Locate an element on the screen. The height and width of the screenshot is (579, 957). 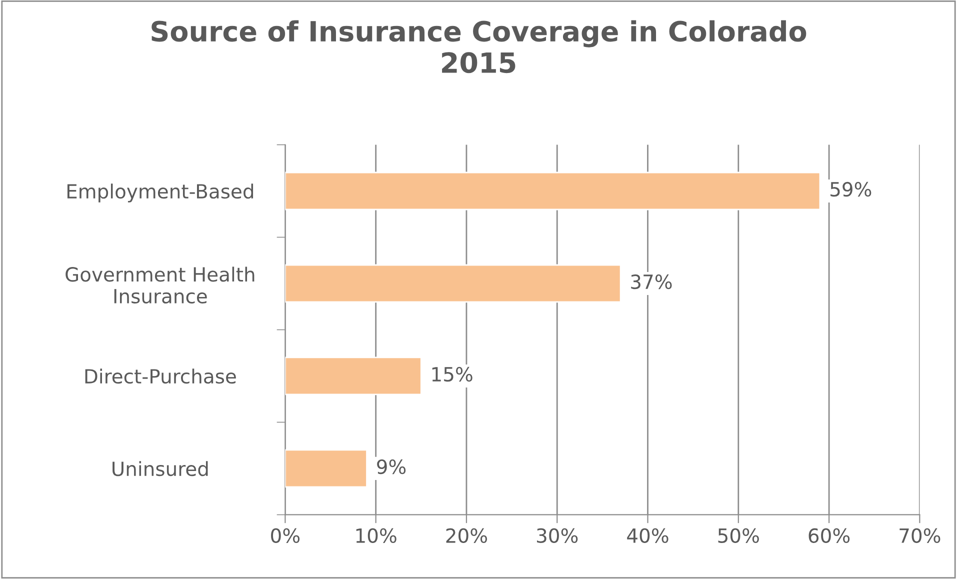
y-tick-label: Employment-Based is located at coordinates (160, 193).